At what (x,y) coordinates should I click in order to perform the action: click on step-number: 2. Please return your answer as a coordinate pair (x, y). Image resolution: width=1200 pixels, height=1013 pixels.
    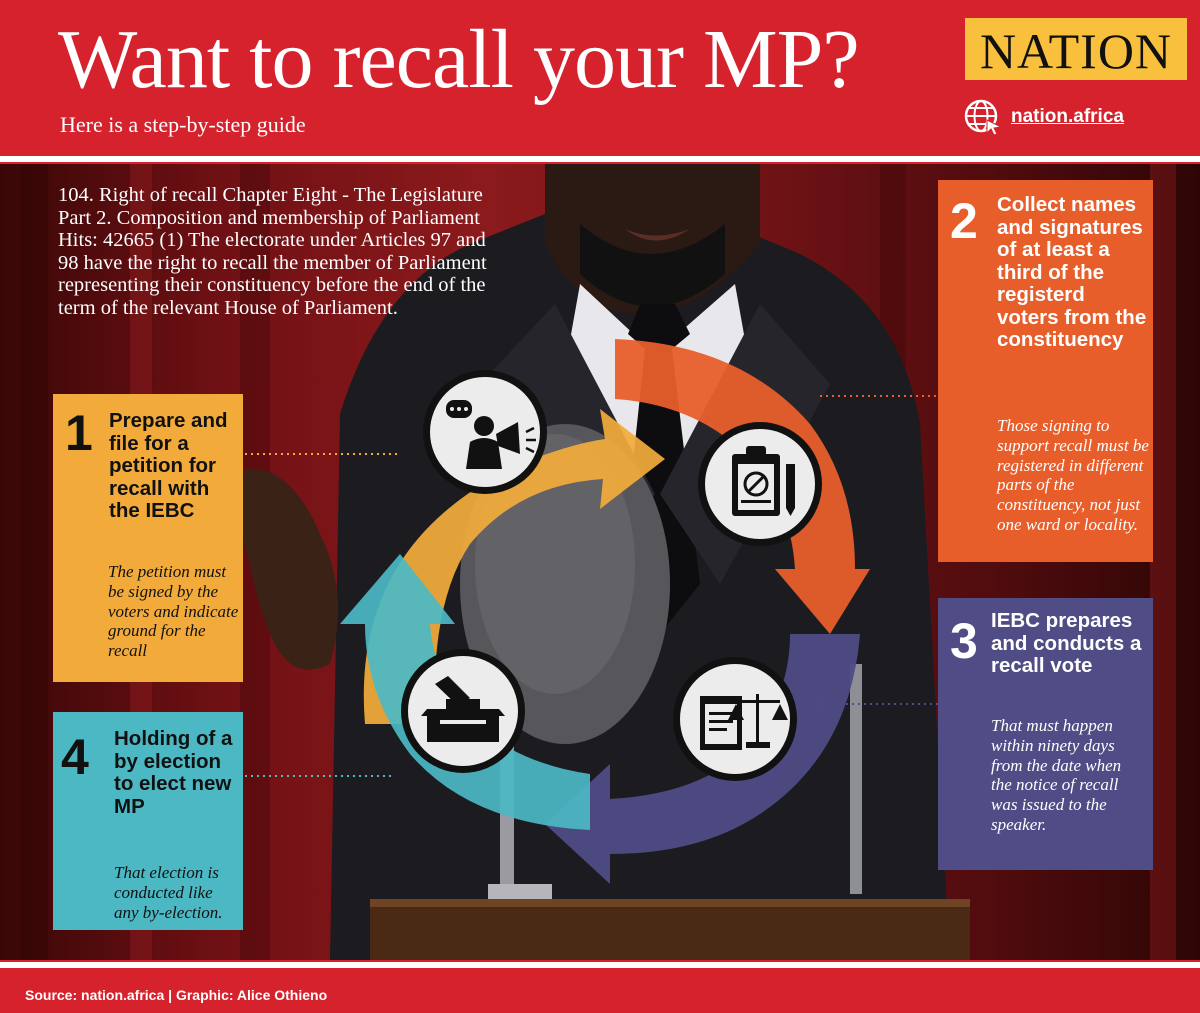
    Looking at the image, I should click on (964, 221).